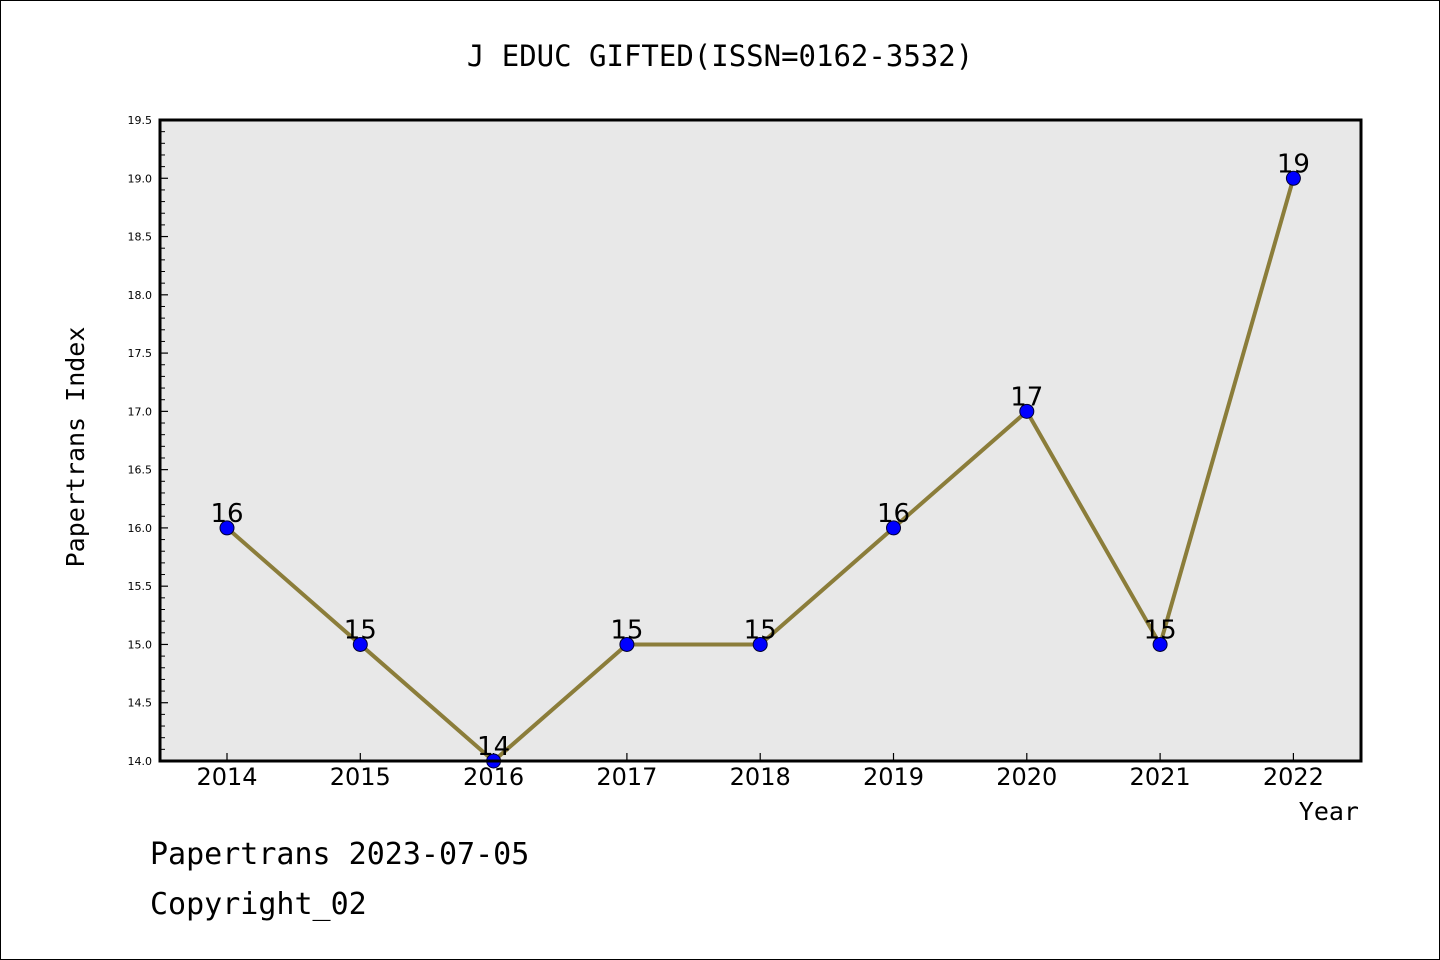 This screenshot has height=960, width=1440. I want to click on chart-title: J EDUC GIFTED(ISSN=0162-3532), so click(720, 56).